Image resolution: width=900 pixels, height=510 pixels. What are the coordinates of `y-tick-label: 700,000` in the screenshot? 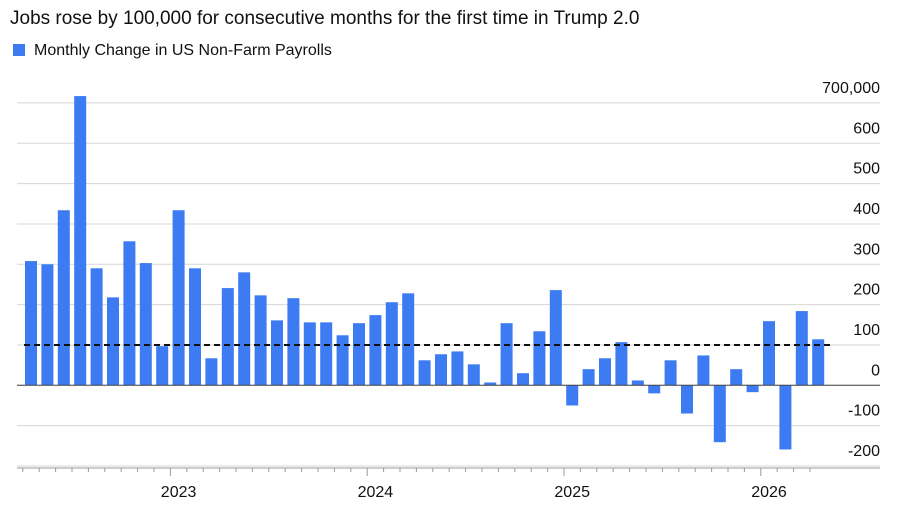 It's located at (851, 88).